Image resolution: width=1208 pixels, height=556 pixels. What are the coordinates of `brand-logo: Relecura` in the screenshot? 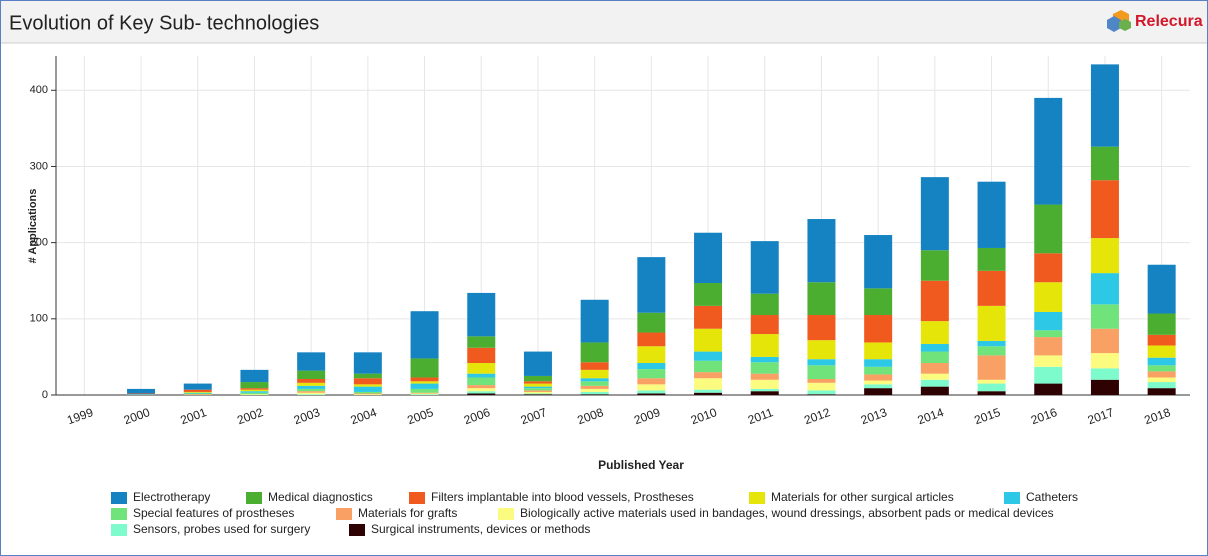 It's located at (1155, 21).